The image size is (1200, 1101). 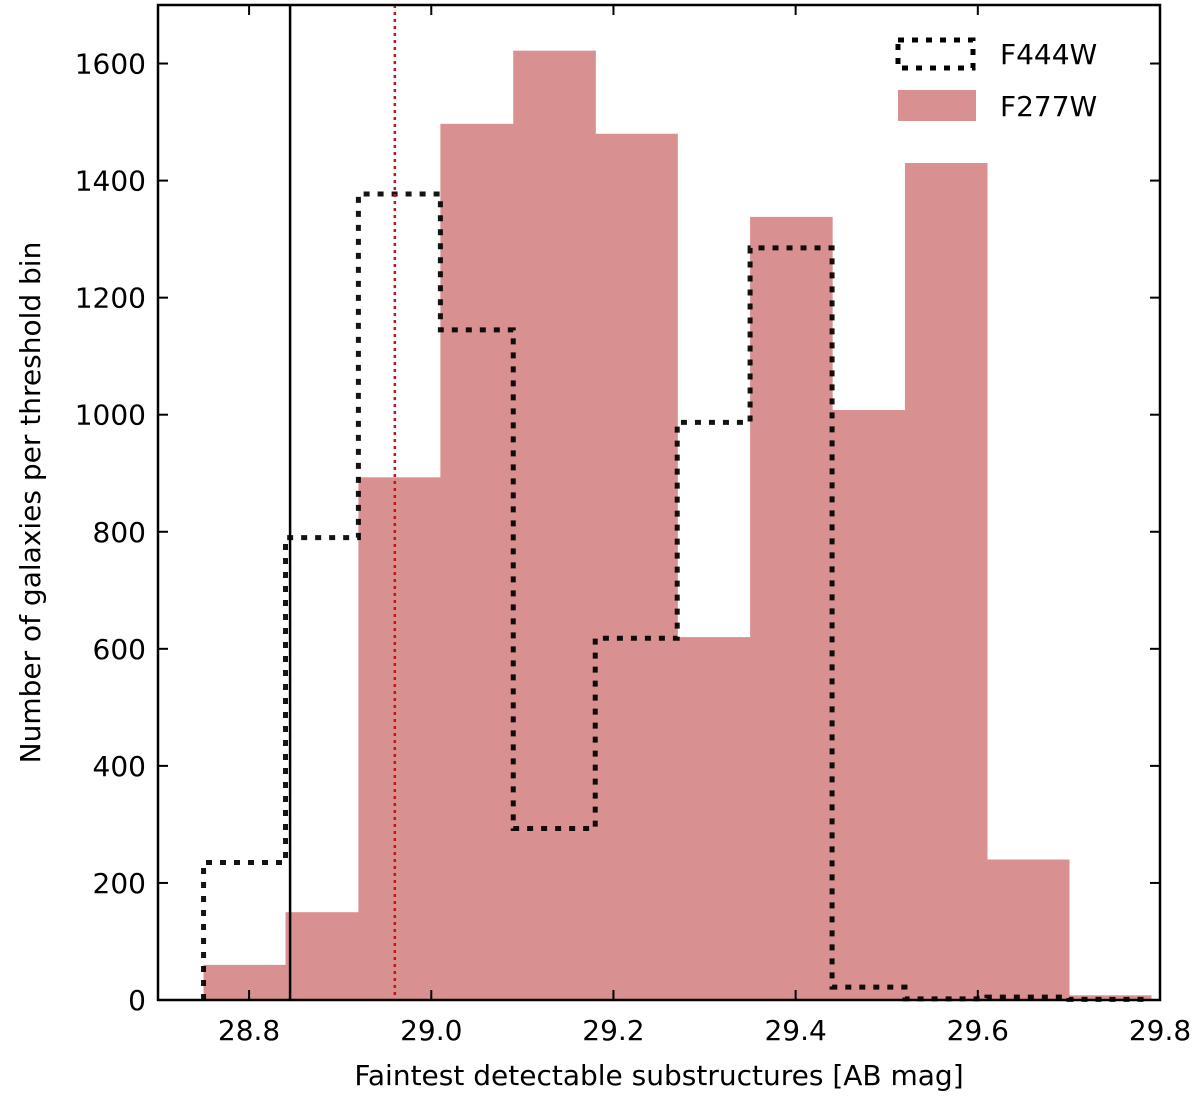 I want to click on y-axis-title: Number of galaxies per threshold bin, so click(x=30, y=503).